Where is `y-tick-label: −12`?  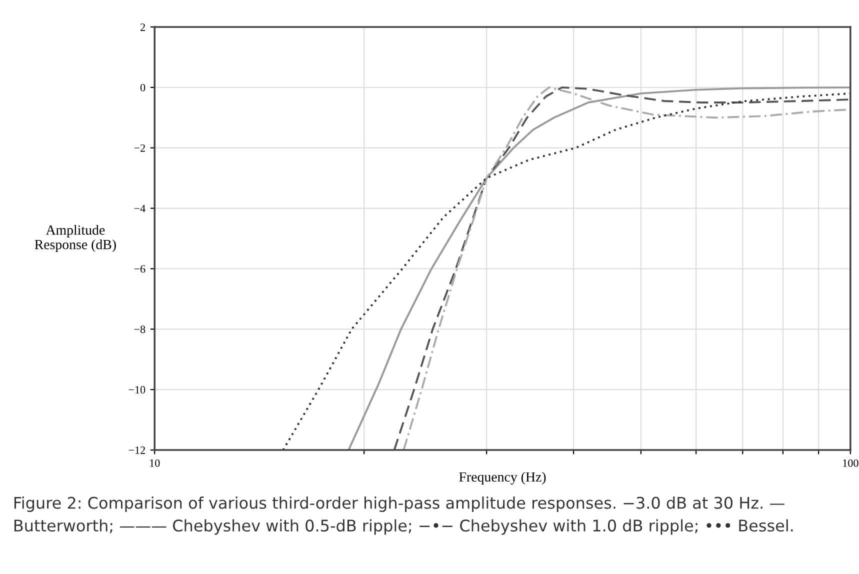 y-tick-label: −12 is located at coordinates (136, 450).